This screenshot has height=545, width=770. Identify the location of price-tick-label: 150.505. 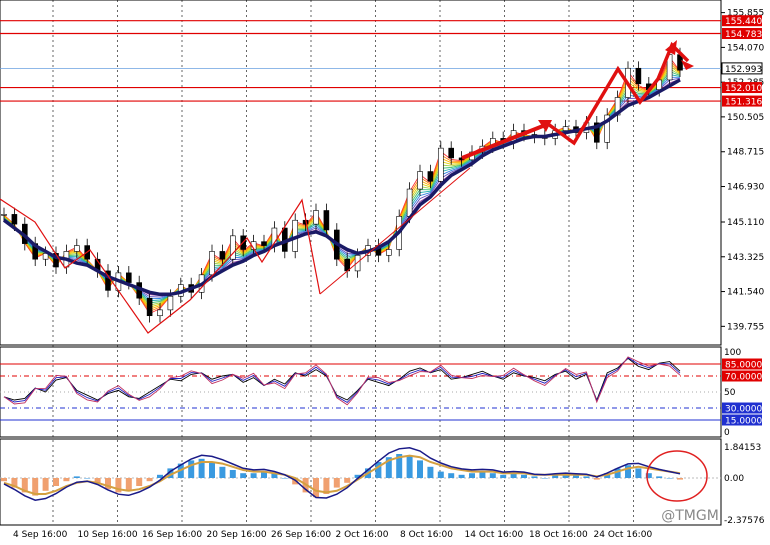
(745, 118).